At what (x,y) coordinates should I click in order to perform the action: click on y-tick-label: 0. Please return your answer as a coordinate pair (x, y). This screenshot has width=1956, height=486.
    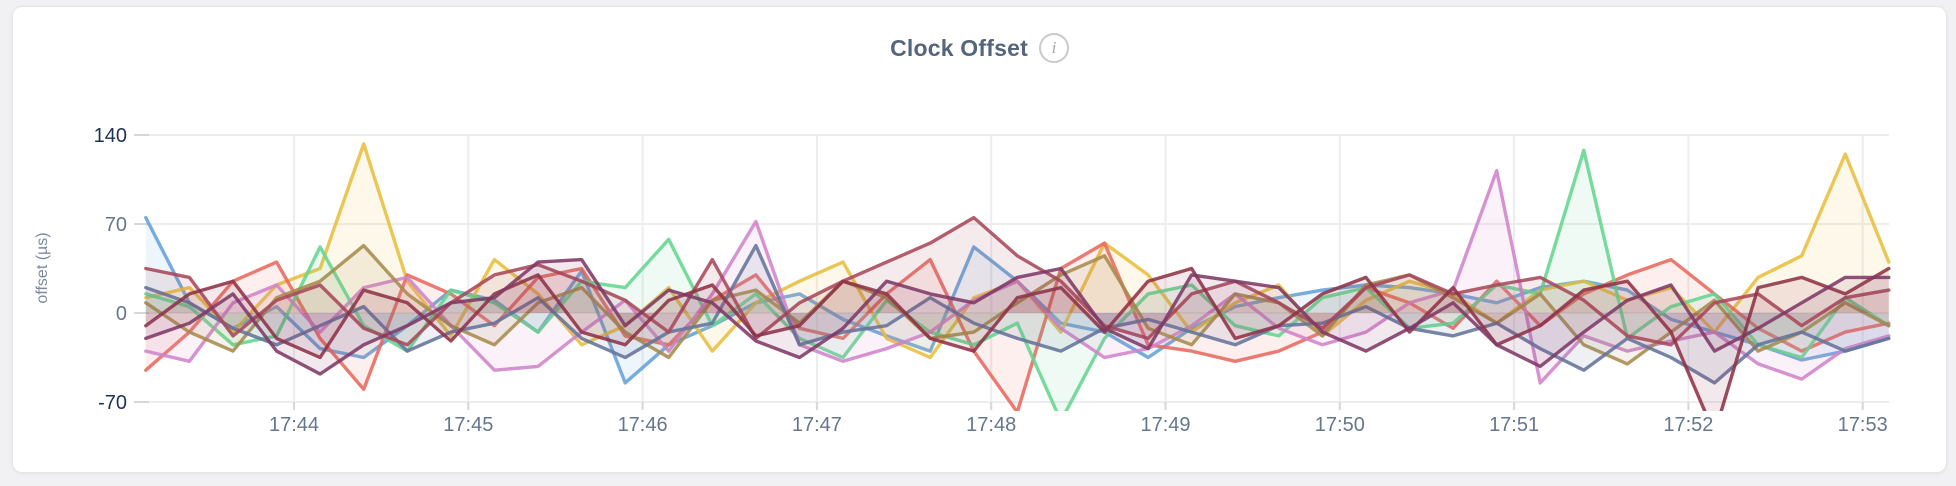
    Looking at the image, I should click on (121, 314).